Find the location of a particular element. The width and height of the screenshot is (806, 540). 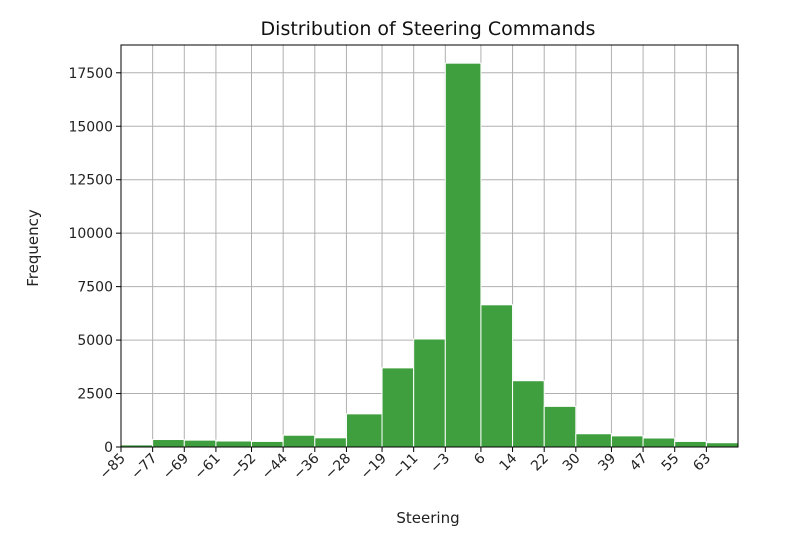

x-axis-label: Steering is located at coordinates (427, 518).